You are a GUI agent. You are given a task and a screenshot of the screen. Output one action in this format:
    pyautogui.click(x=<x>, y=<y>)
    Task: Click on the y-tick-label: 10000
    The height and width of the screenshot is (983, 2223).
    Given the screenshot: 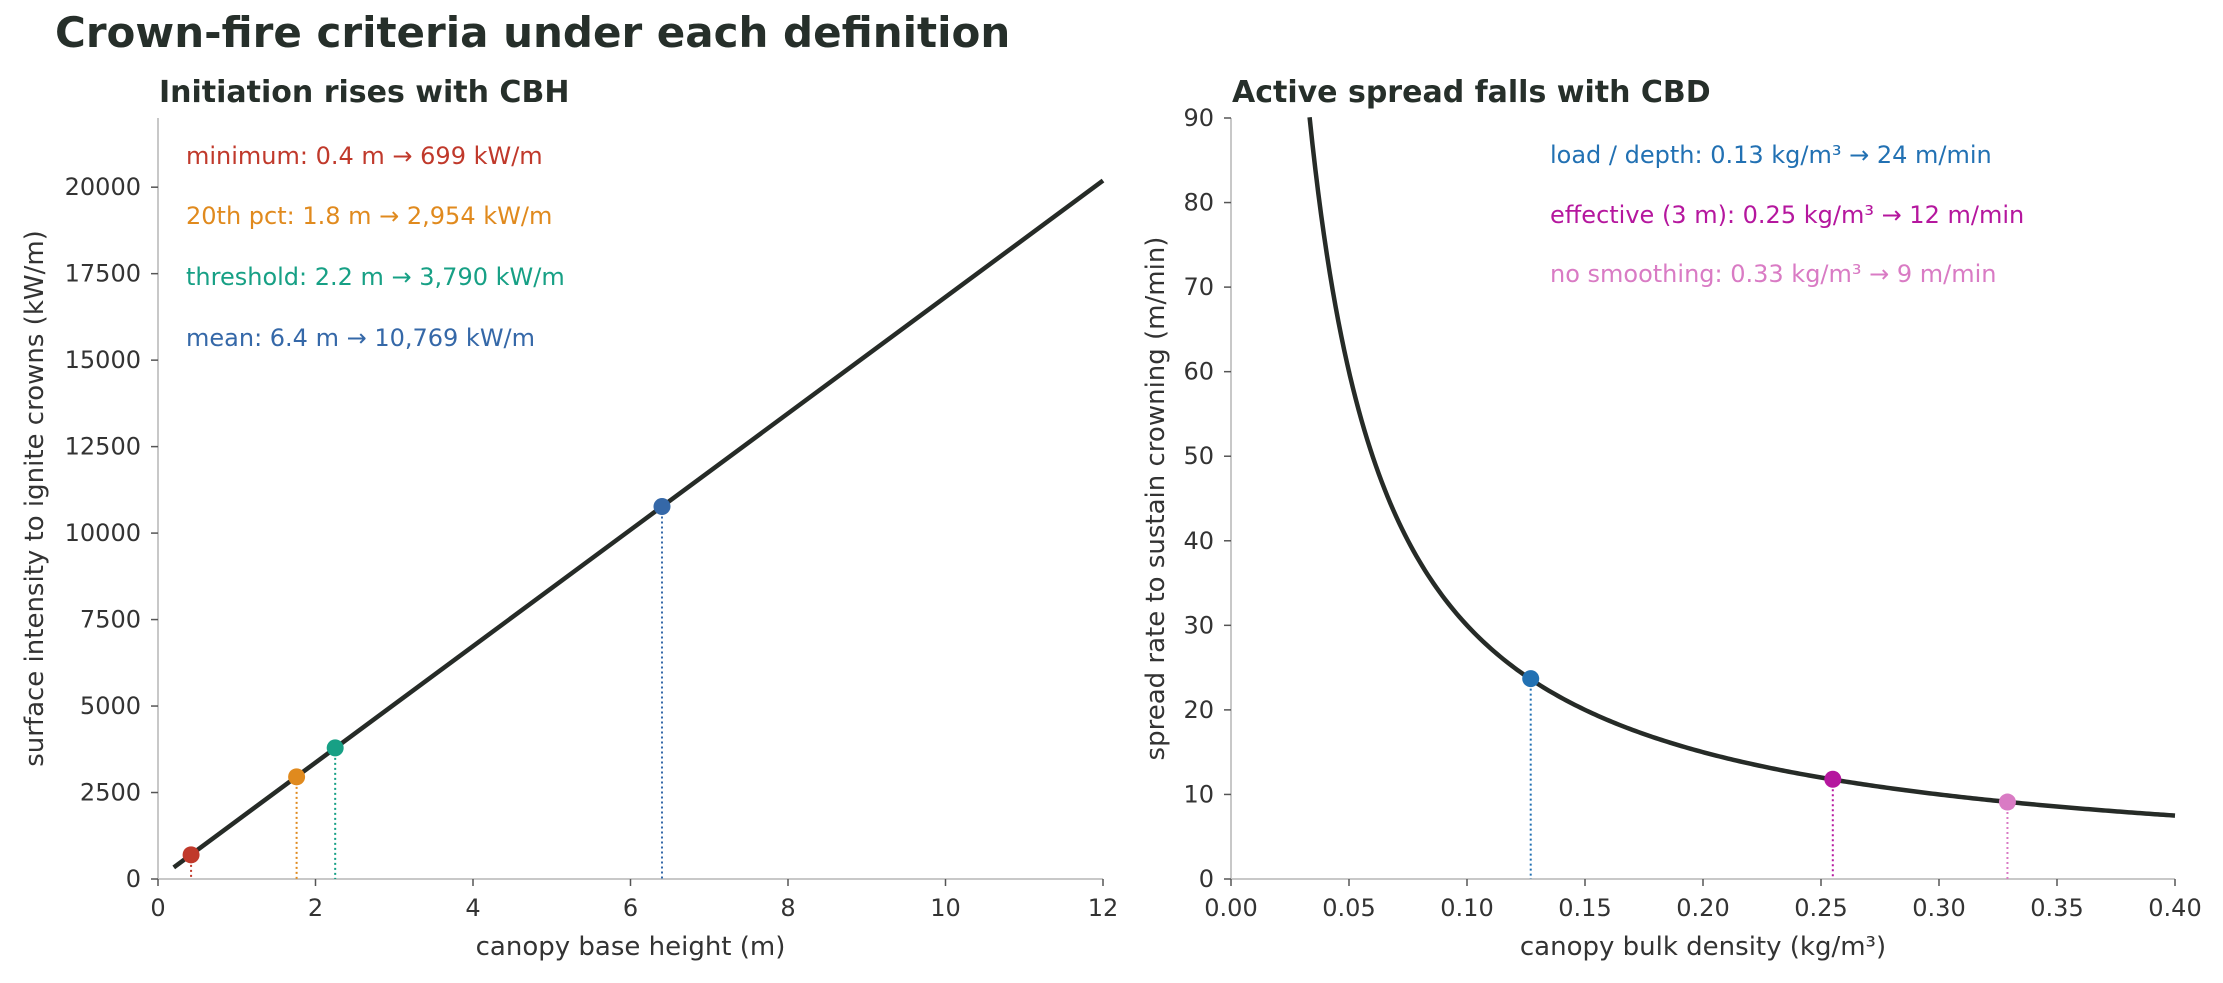 What is the action you would take?
    pyautogui.click(x=103, y=533)
    